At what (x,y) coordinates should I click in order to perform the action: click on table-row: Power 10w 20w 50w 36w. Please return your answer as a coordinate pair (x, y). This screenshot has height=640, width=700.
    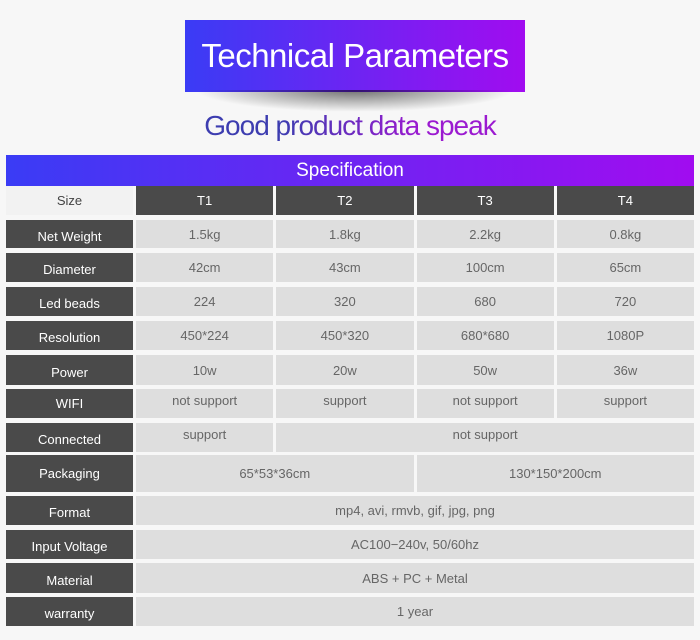
    Looking at the image, I should click on (350, 370).